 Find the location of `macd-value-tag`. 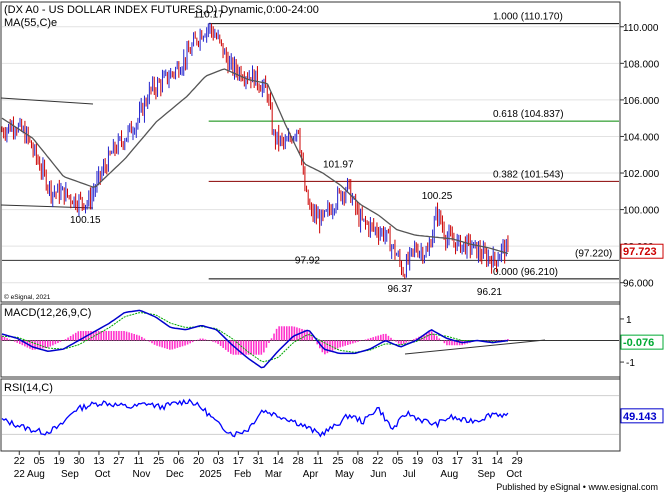

macd-value-tag is located at coordinates (642, 342).